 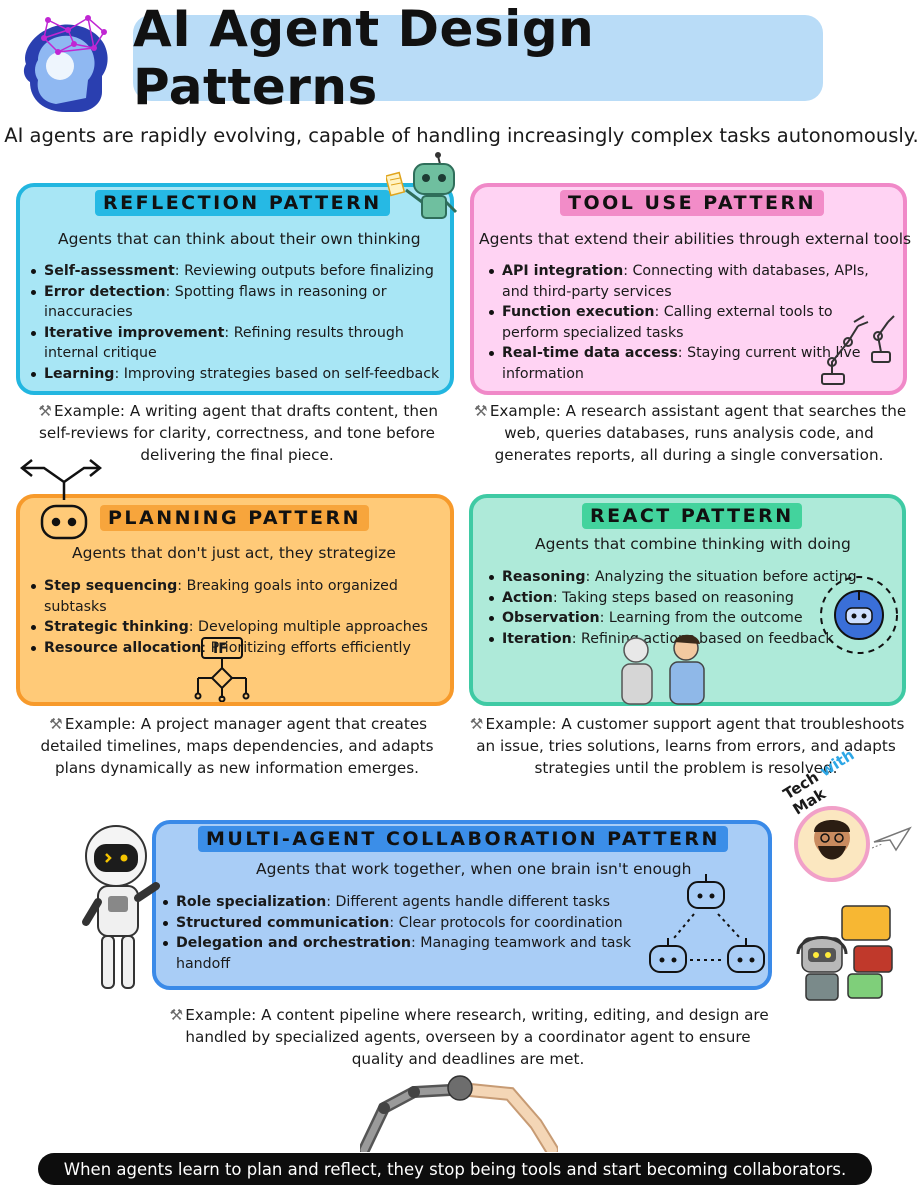 I want to click on robotic-arm-icon, so click(x=858, y=350).